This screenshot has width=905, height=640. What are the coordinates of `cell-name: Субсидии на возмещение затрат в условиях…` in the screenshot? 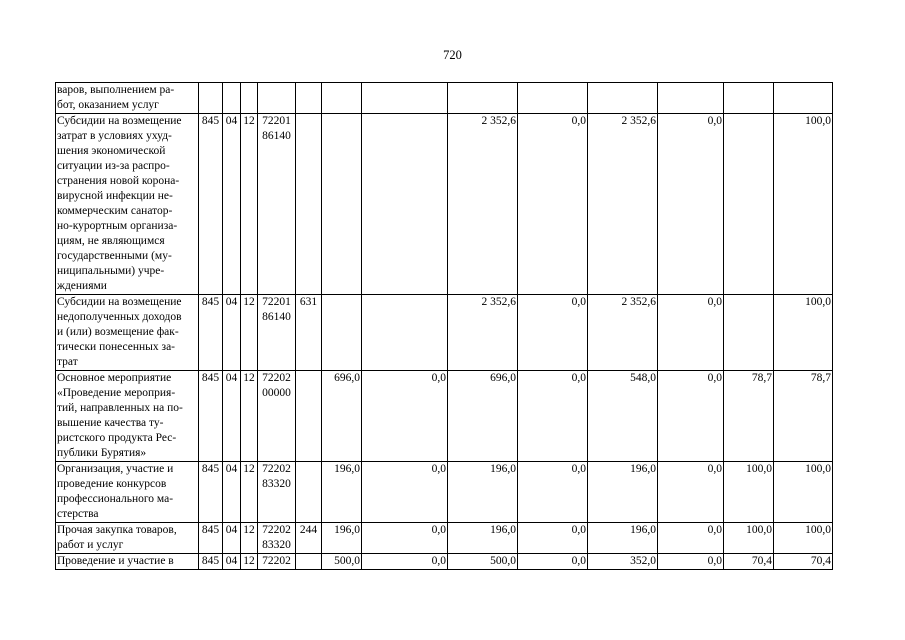 It's located at (127, 204).